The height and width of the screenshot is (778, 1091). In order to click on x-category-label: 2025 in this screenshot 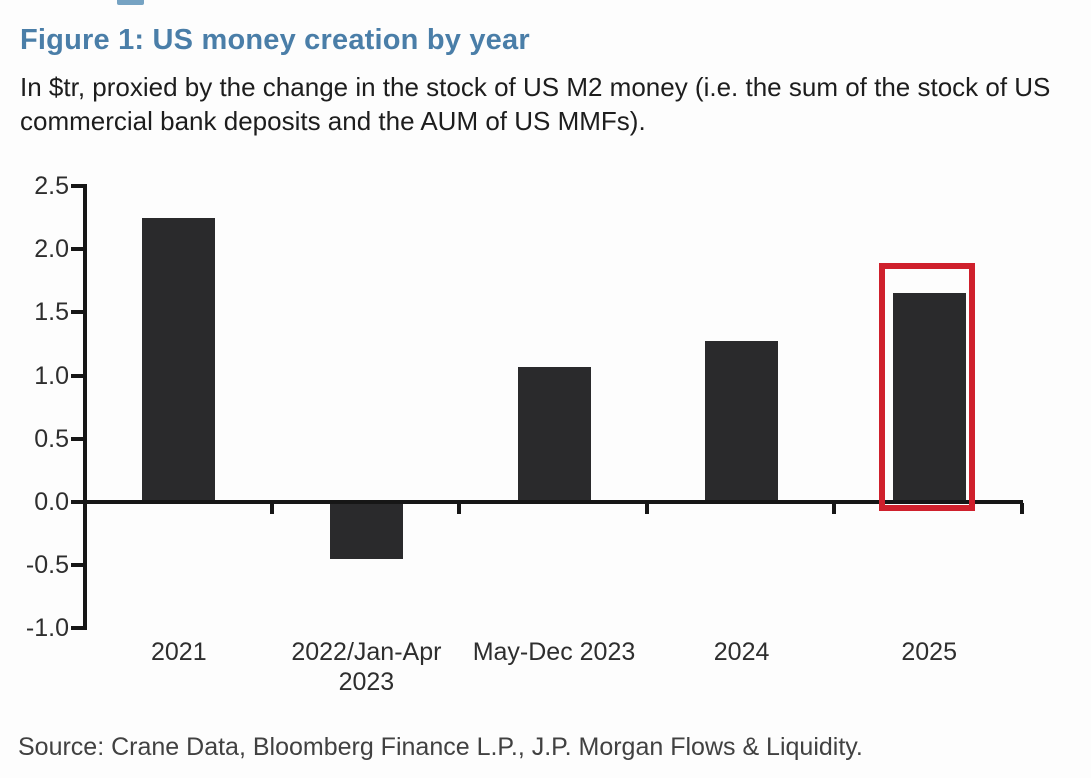, I will do `click(929, 652)`.